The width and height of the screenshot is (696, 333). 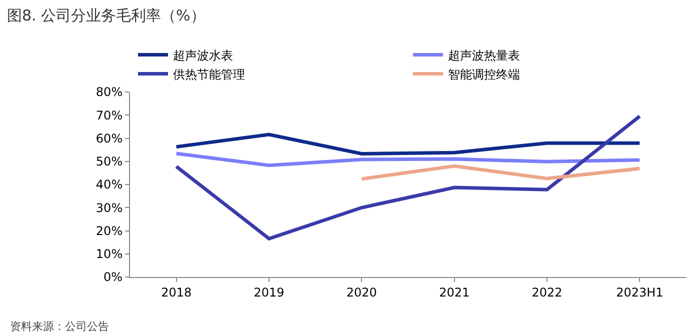 I want to click on y-tick-label: 0%, so click(x=113, y=277).